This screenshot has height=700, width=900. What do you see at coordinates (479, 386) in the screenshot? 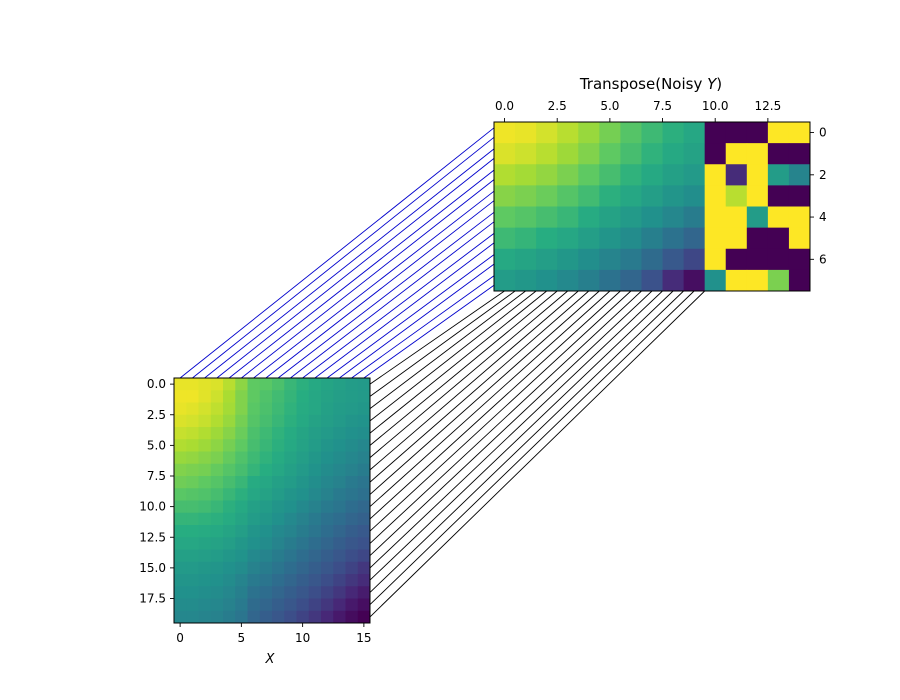
I see `connector-line-black` at bounding box center [479, 386].